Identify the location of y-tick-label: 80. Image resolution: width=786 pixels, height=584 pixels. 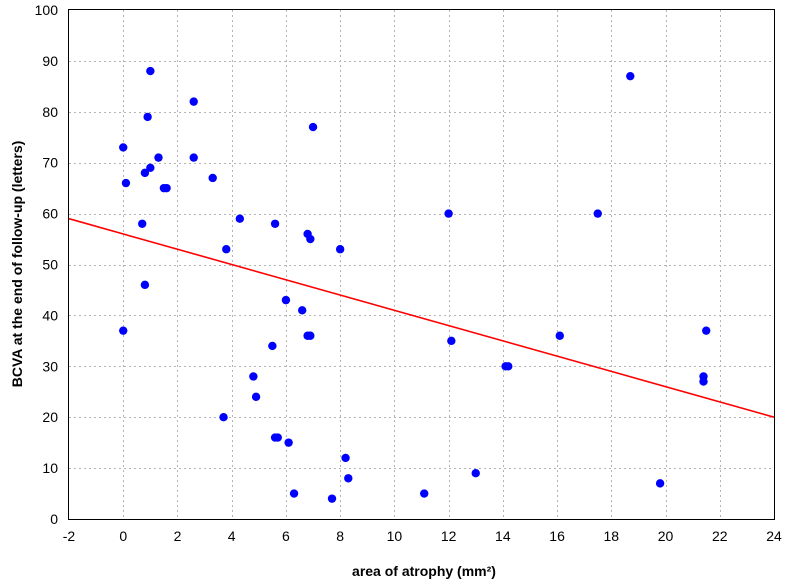
(50, 112).